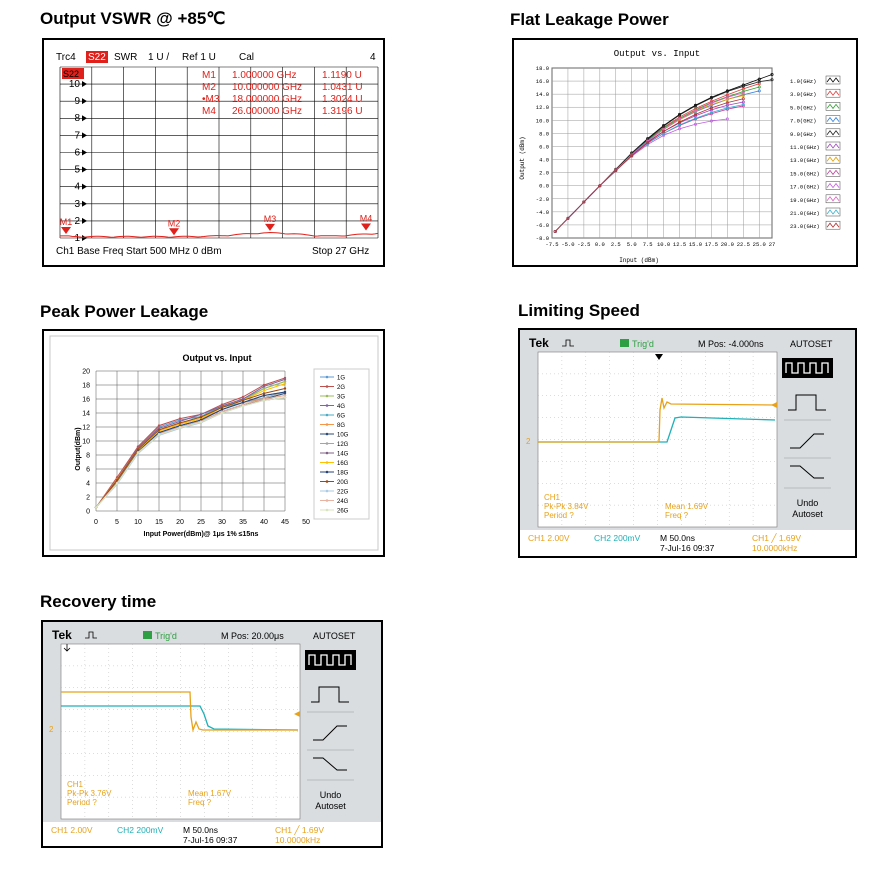 The image size is (888, 872). I want to click on flat-xtick-label: 7.5, so click(648, 244).